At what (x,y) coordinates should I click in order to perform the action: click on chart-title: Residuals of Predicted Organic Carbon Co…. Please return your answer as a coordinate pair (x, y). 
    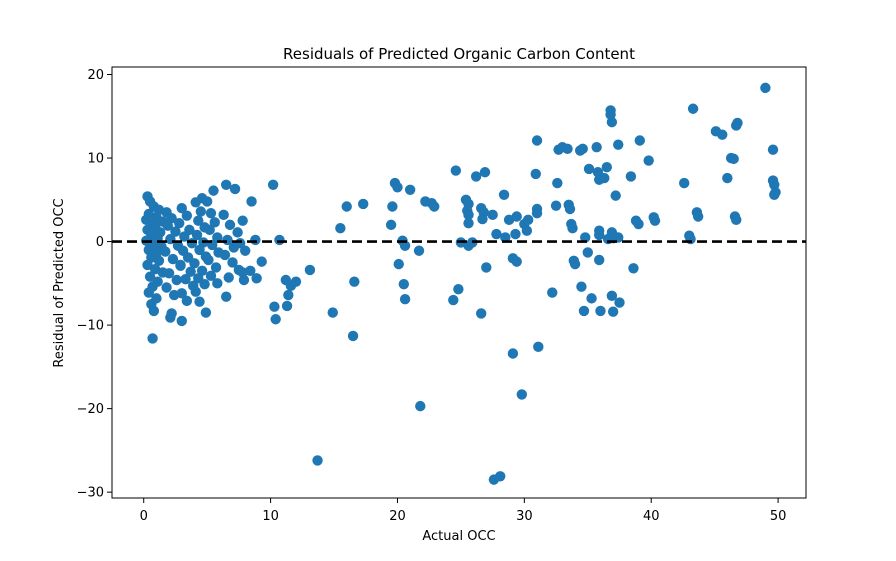
    Looking at the image, I should click on (459, 54).